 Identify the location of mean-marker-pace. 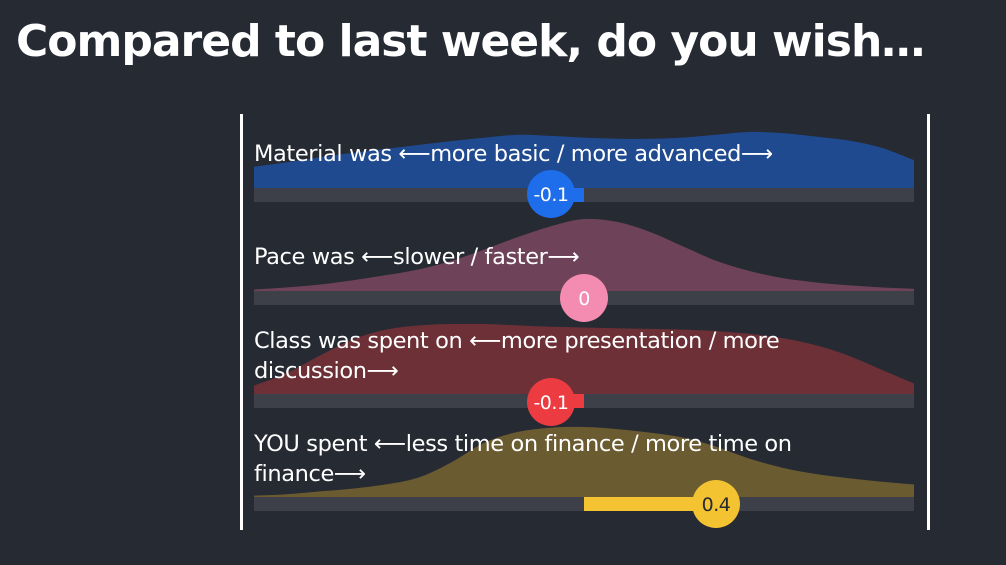
(584, 298).